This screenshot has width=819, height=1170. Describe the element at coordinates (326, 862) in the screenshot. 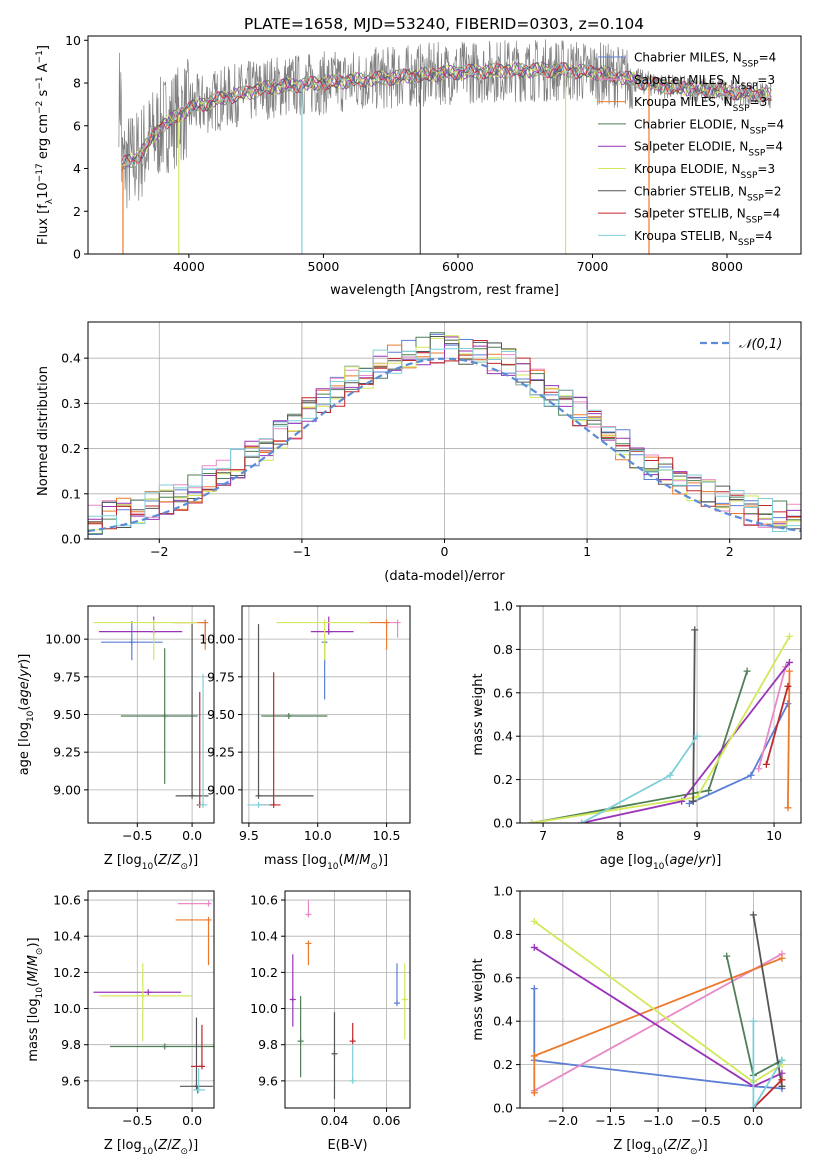

I see `x-axis-label: mass [log10(M/M⊙)]` at that location.